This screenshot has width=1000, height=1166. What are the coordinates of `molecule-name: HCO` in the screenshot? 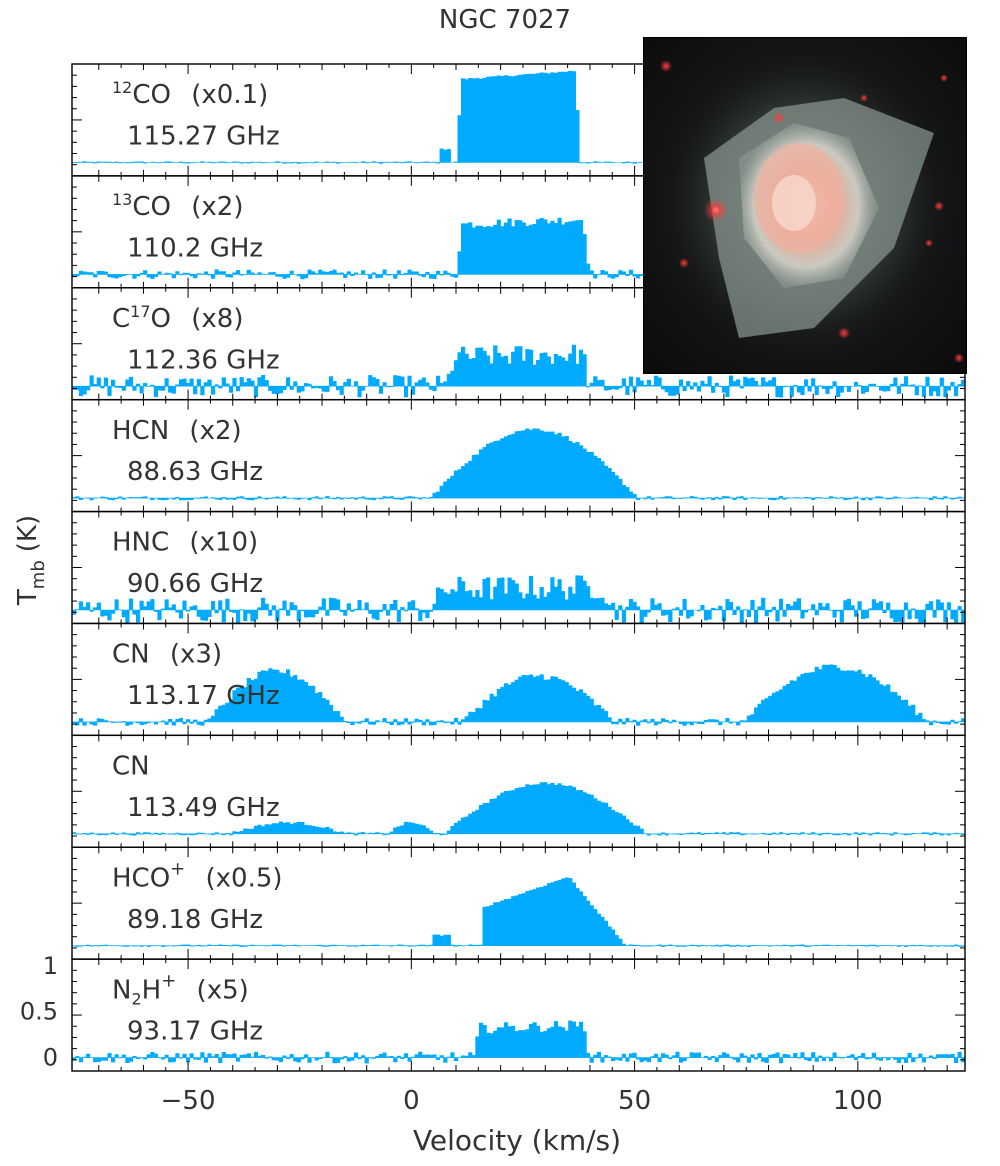 It's located at (141, 878).